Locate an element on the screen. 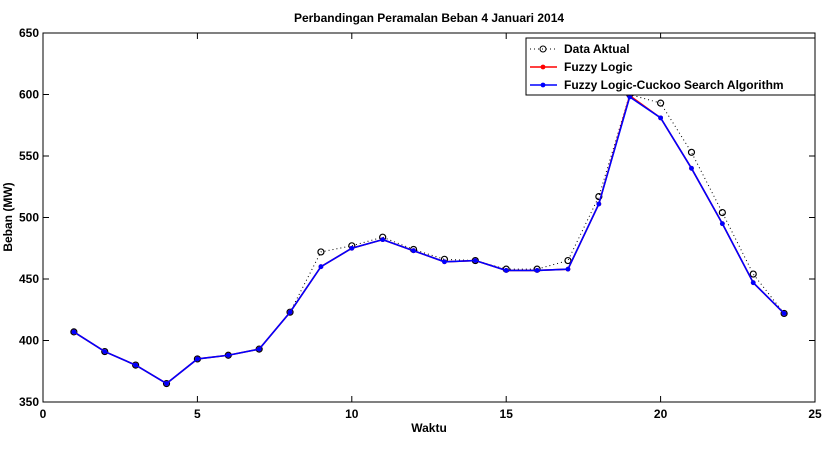 This screenshot has width=825, height=455. x-tick-label: 20 is located at coordinates (661, 414).